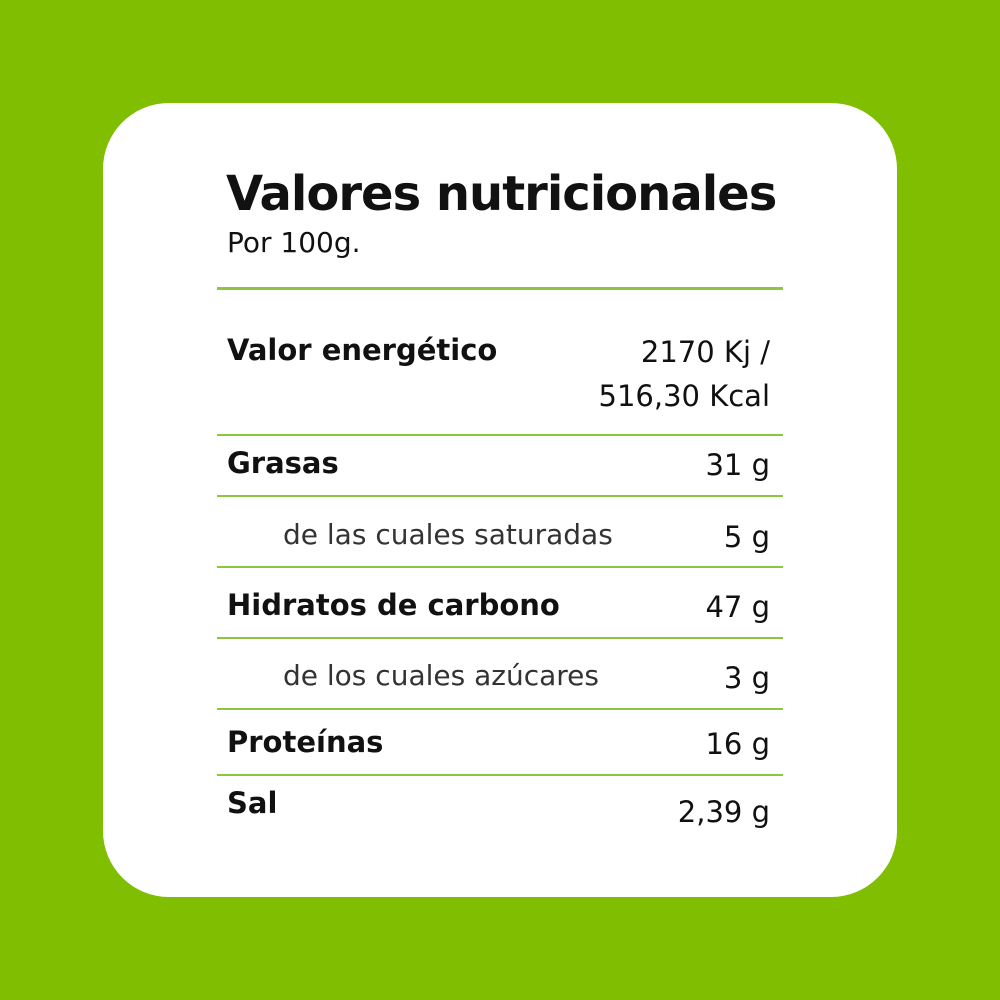 The height and width of the screenshot is (1000, 1000). I want to click on energy-kj: 2170 Kj /, so click(705, 352).